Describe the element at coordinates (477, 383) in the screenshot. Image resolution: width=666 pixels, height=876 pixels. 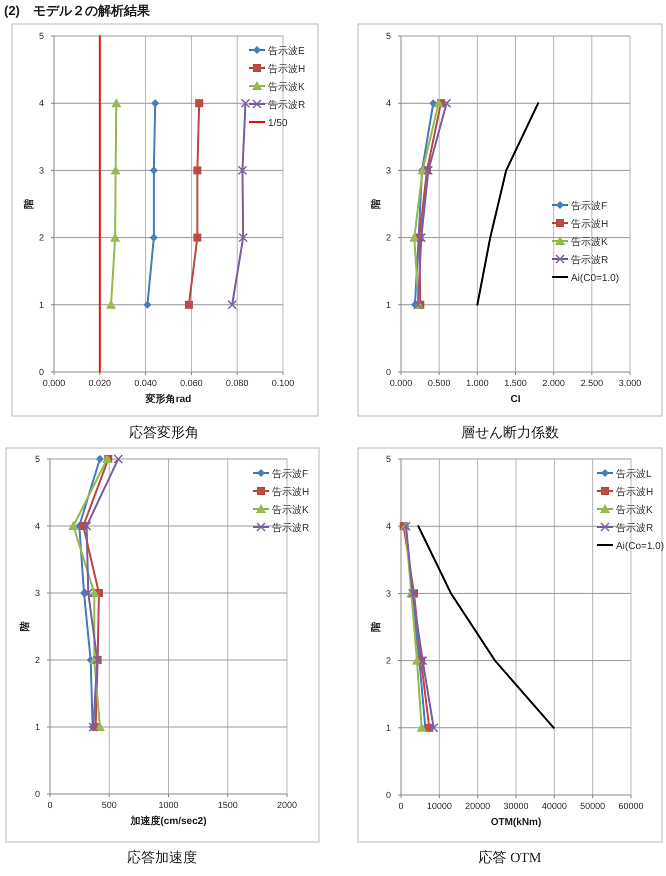
I see `x-tick-label: 1.000` at that location.